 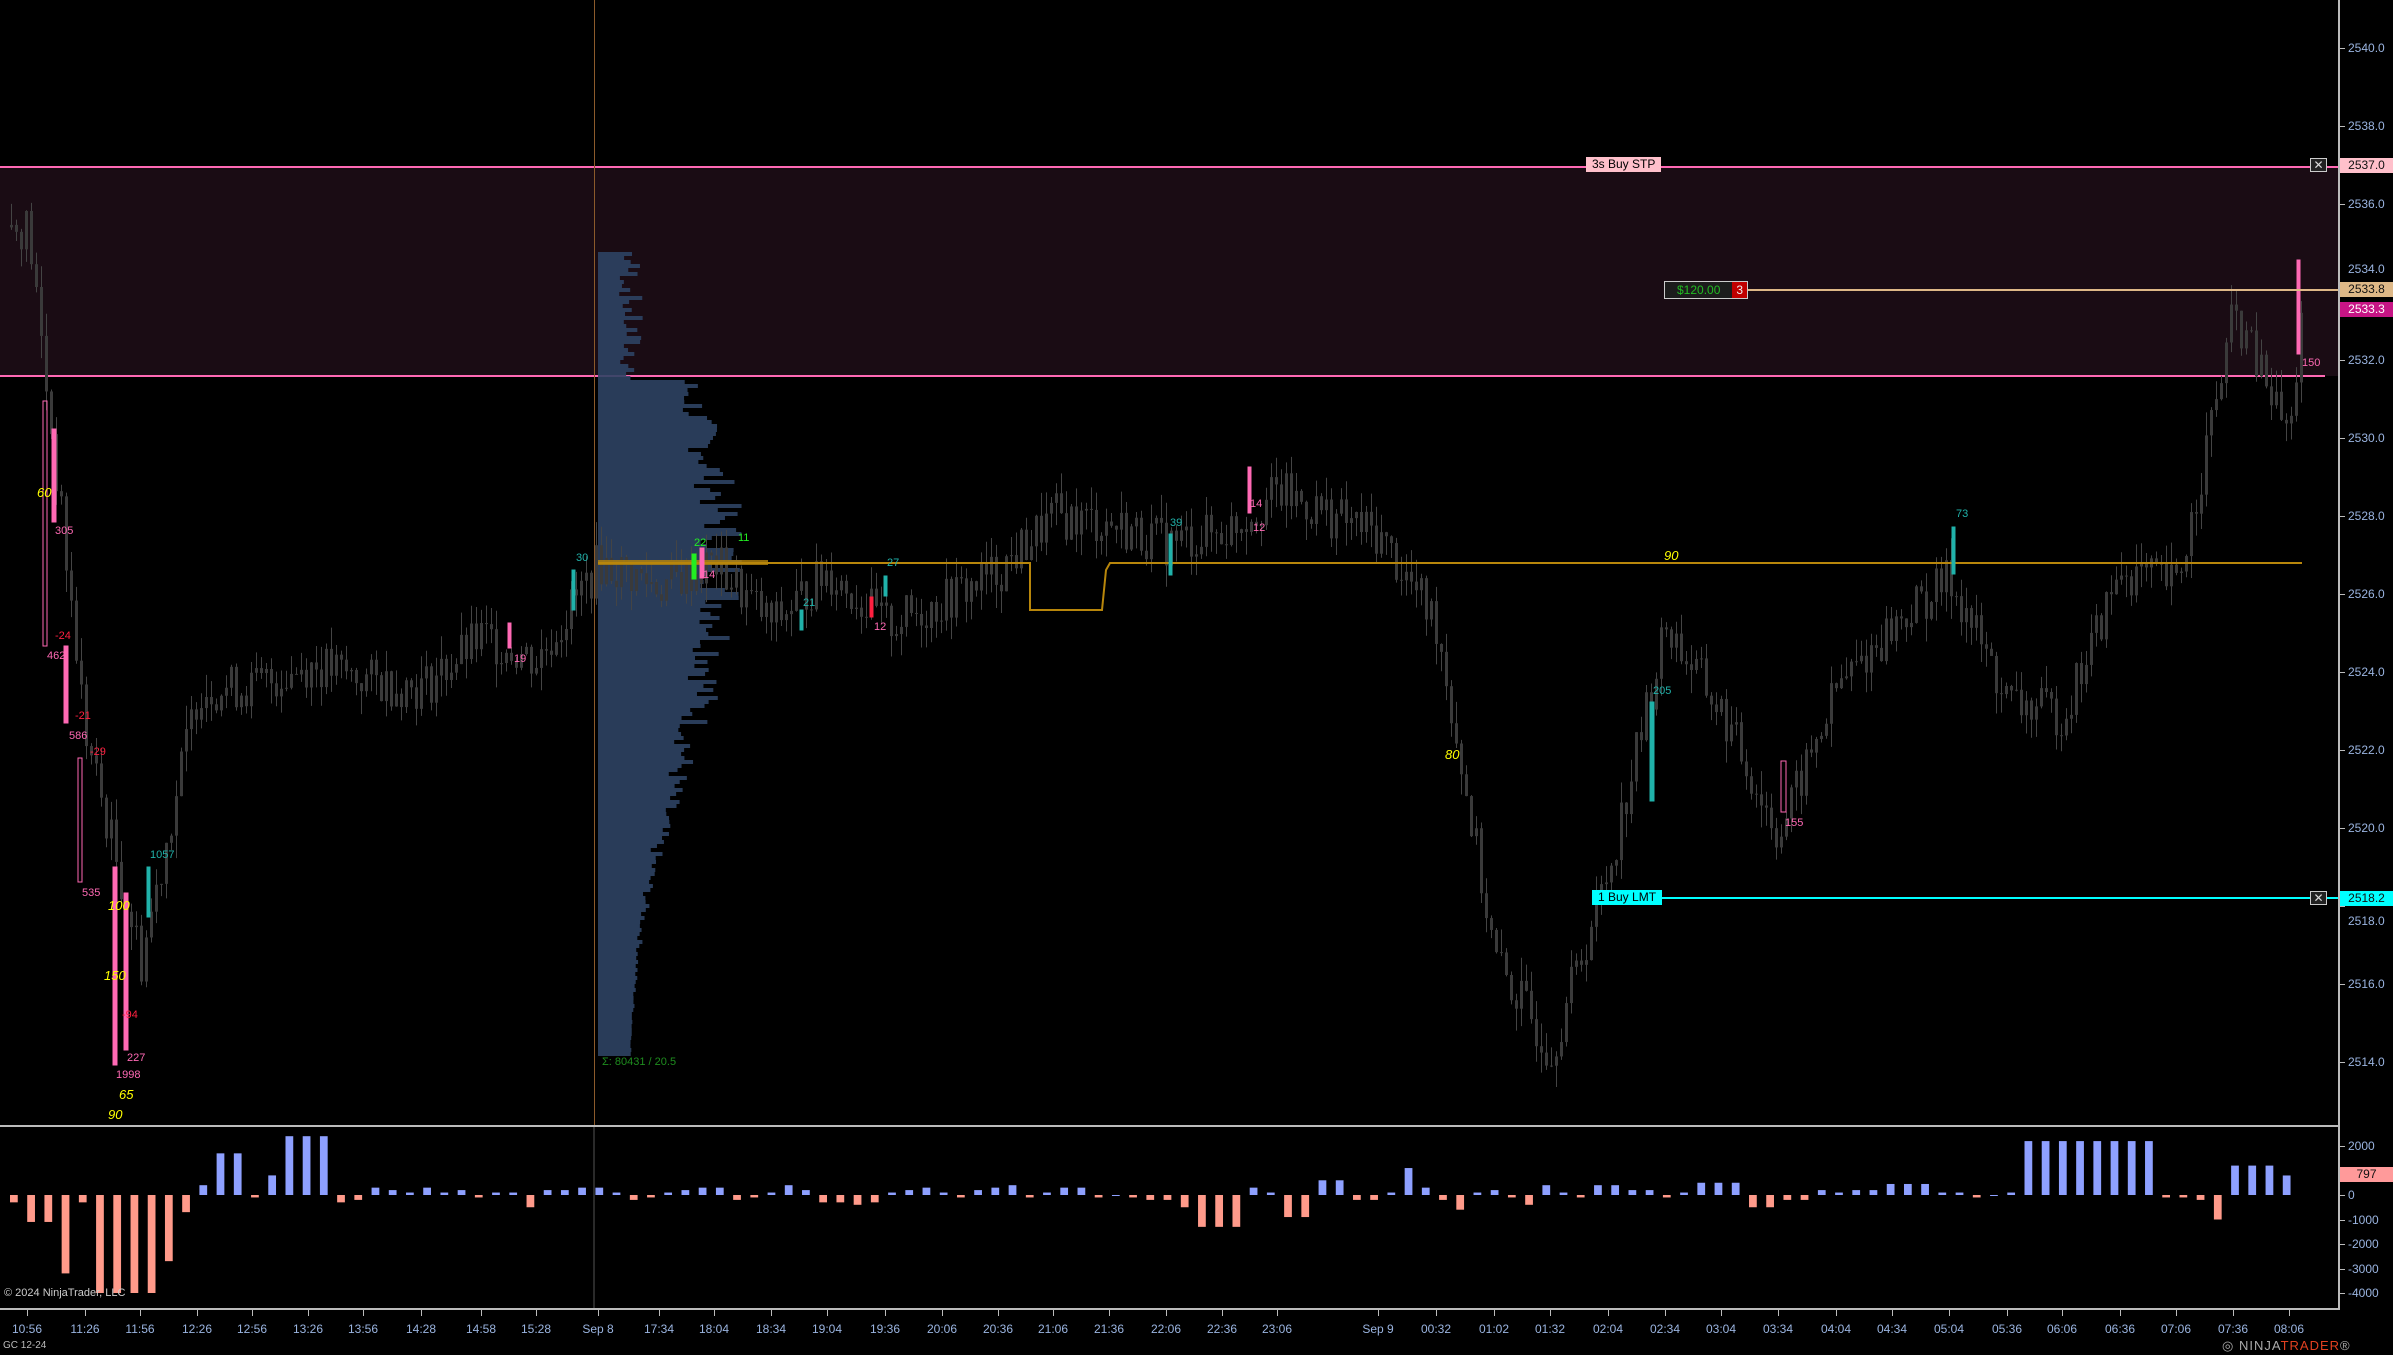 What do you see at coordinates (363, 1329) in the screenshot?
I see `time-label: 13:56` at bounding box center [363, 1329].